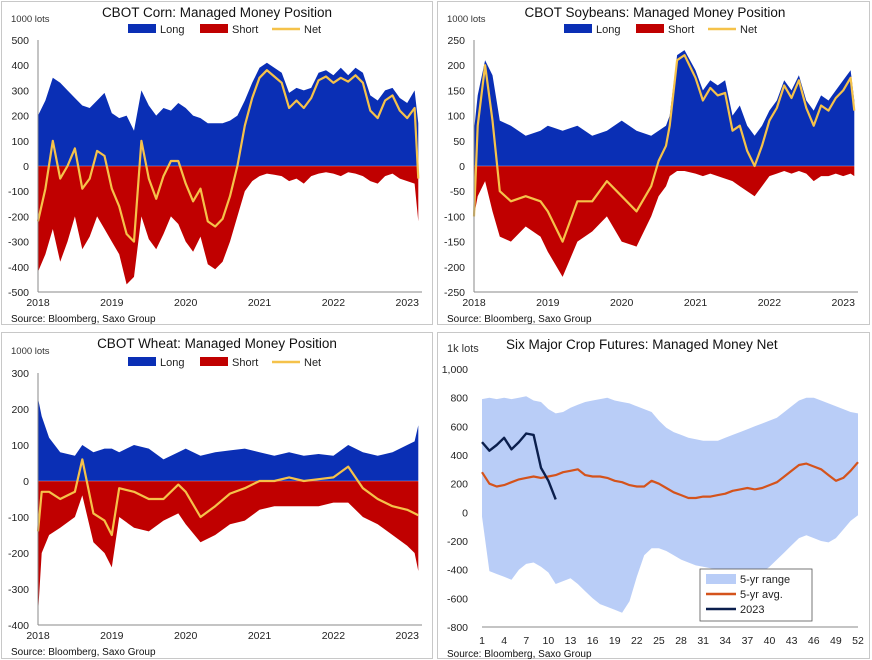 This screenshot has height=660, width=872. What do you see at coordinates (703, 641) in the screenshot?
I see `x-tick-label: 31` at bounding box center [703, 641].